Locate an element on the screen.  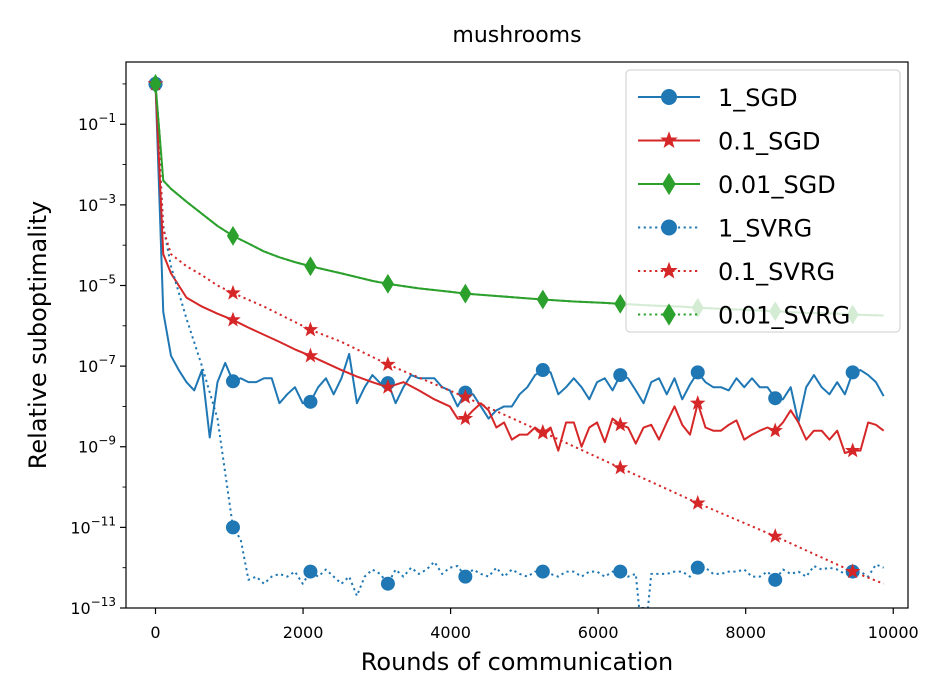
y-axis-ticks: 10⁻¹ 10⁻³ 10⁻⁵ 10⁻⁷ 10⁻⁹ 10⁻¹¹ 10⁻¹³ is located at coordinates (98, 350).